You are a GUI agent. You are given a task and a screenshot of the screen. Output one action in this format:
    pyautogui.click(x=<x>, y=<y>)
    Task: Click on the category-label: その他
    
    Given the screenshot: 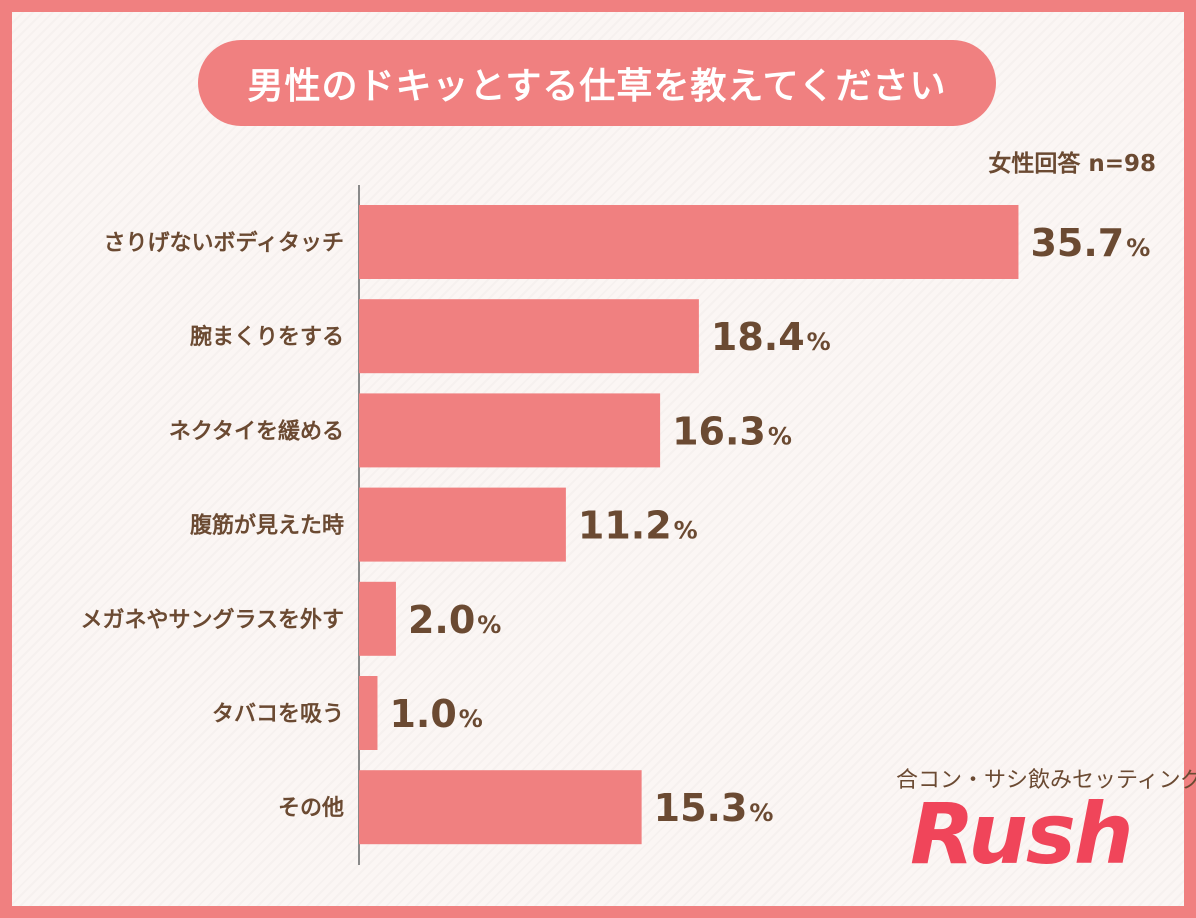 What is the action you would take?
    pyautogui.click(x=311, y=808)
    